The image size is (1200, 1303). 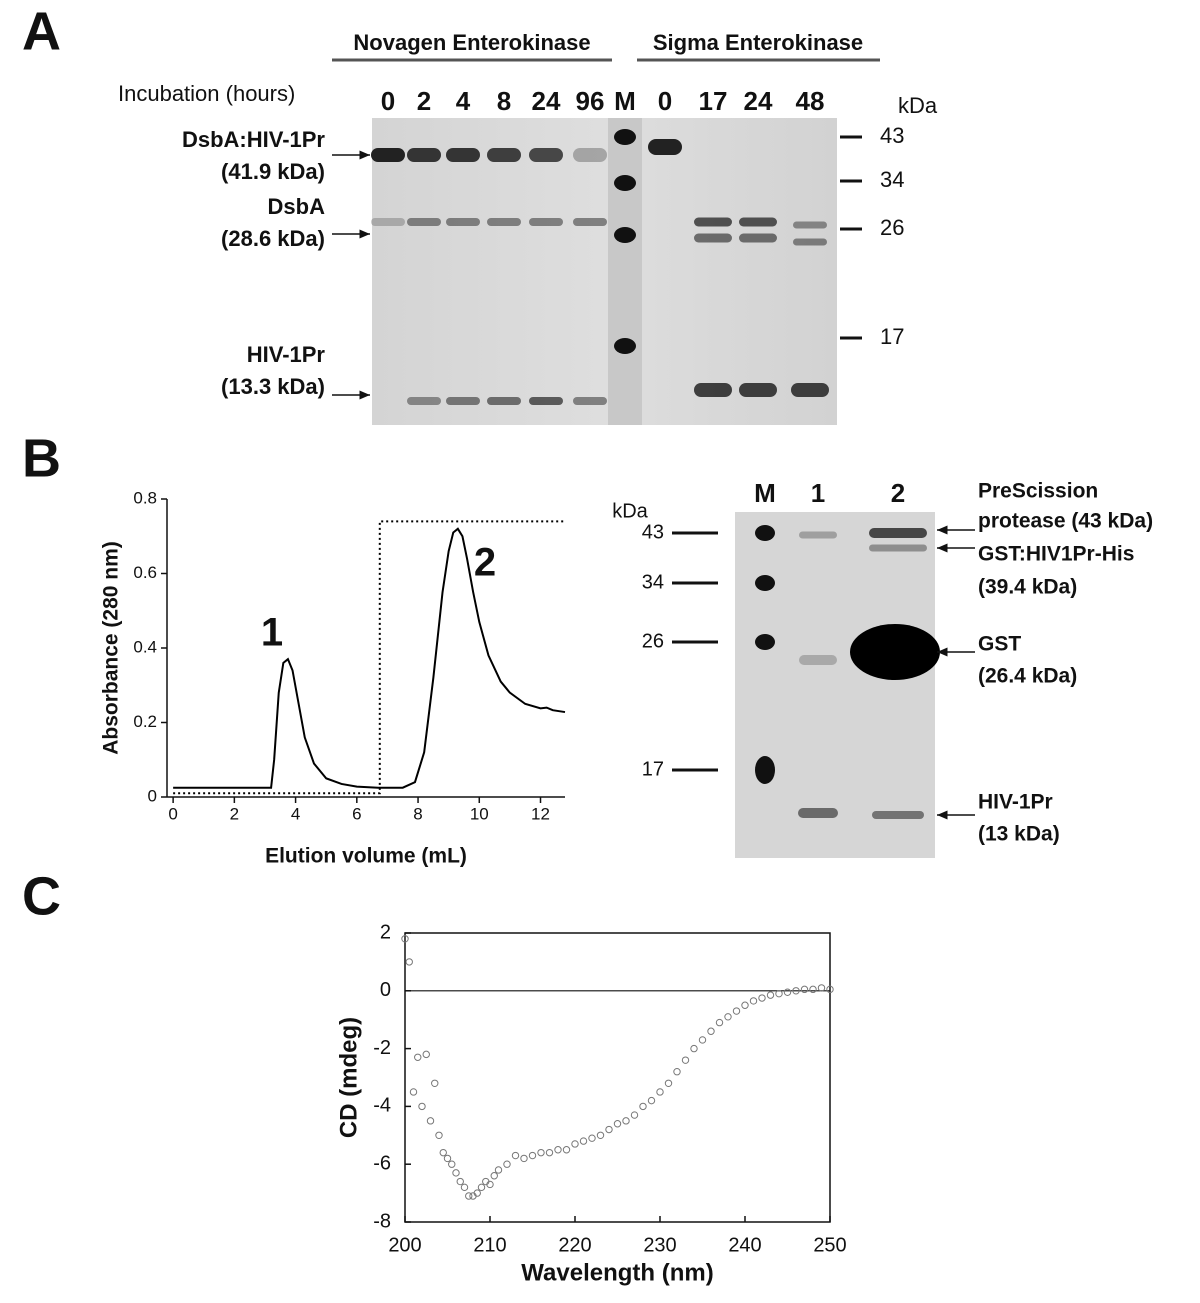 What do you see at coordinates (1015, 802) in the screenshot?
I see `band-label: HIV-1Pr` at bounding box center [1015, 802].